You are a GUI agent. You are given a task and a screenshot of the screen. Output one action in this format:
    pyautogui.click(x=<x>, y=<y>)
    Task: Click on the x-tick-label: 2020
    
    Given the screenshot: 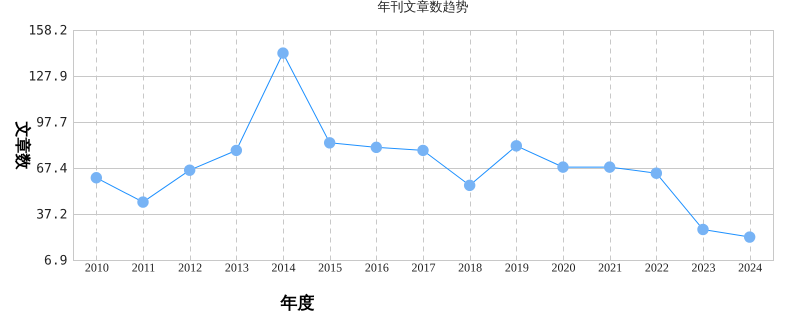 What is the action you would take?
    pyautogui.click(x=564, y=267)
    